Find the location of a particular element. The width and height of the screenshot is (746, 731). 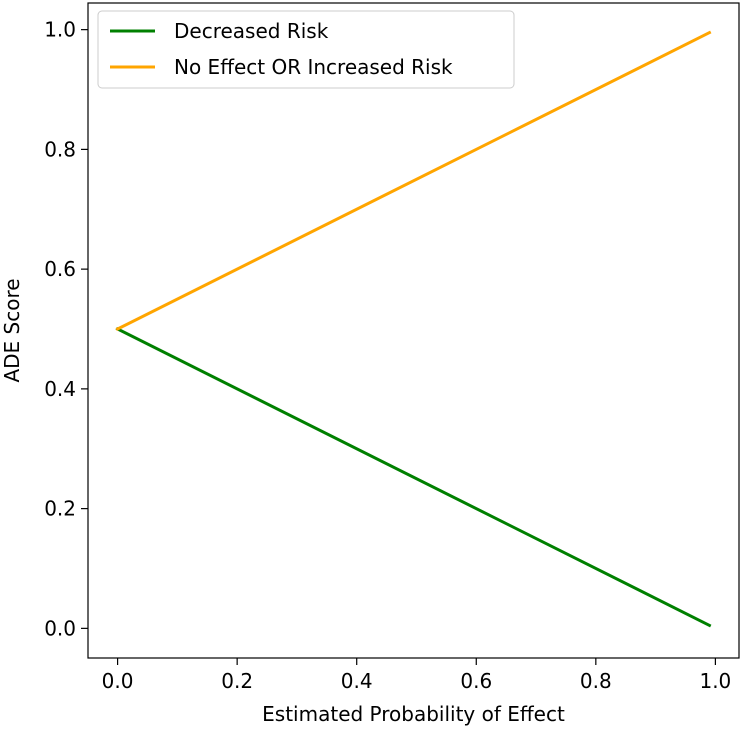

x-tick-label: 0.6 is located at coordinates (476, 681).